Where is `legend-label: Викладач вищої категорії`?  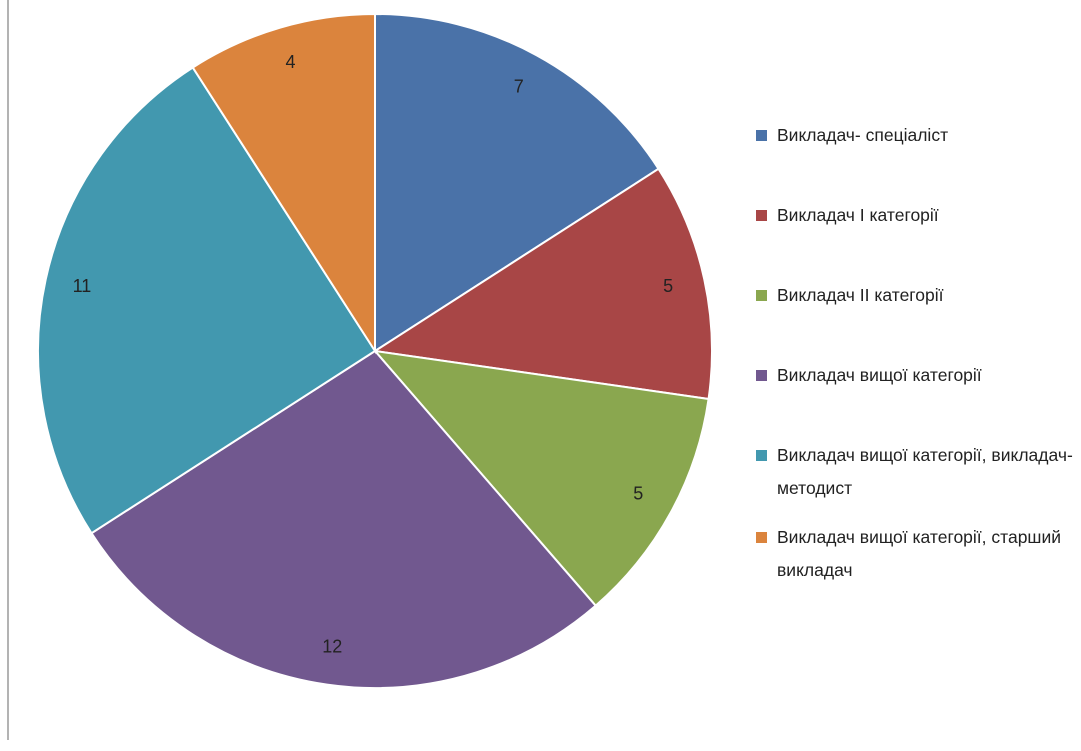 legend-label: Викладач вищої категорії is located at coordinates (879, 375).